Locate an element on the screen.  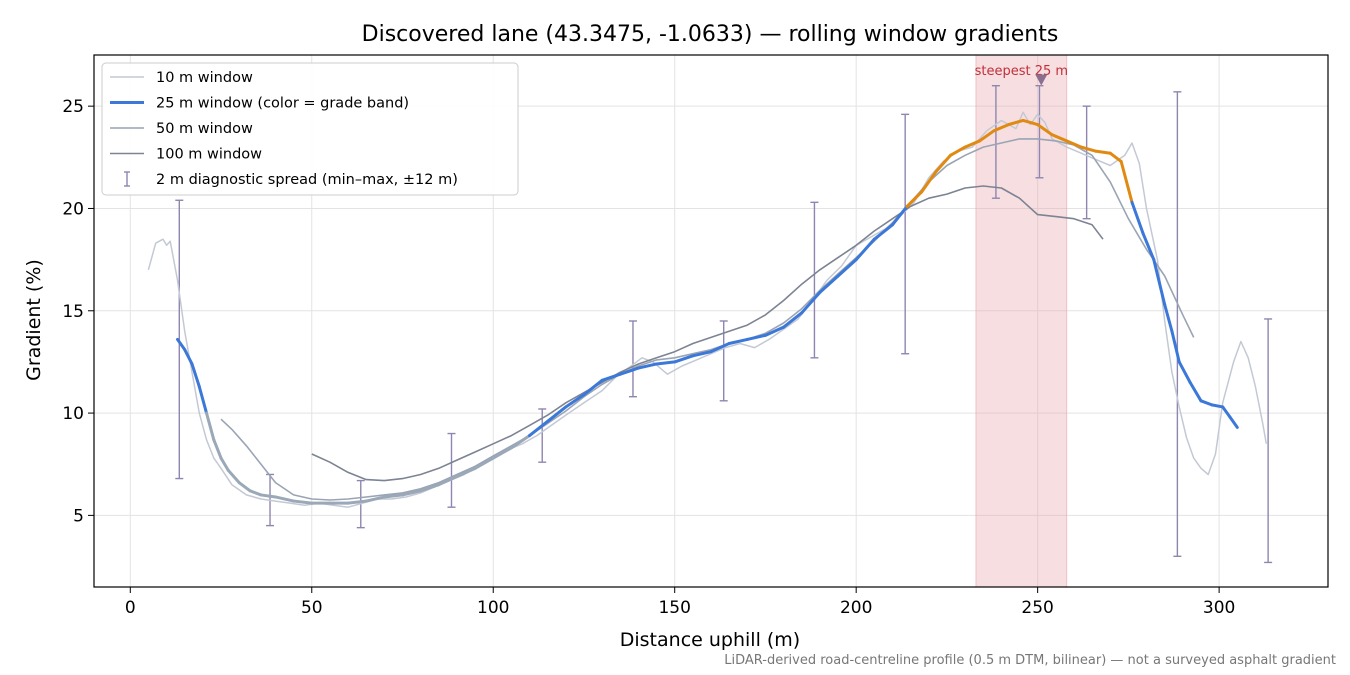
x-tick-label: 100 is located at coordinates (493, 608).